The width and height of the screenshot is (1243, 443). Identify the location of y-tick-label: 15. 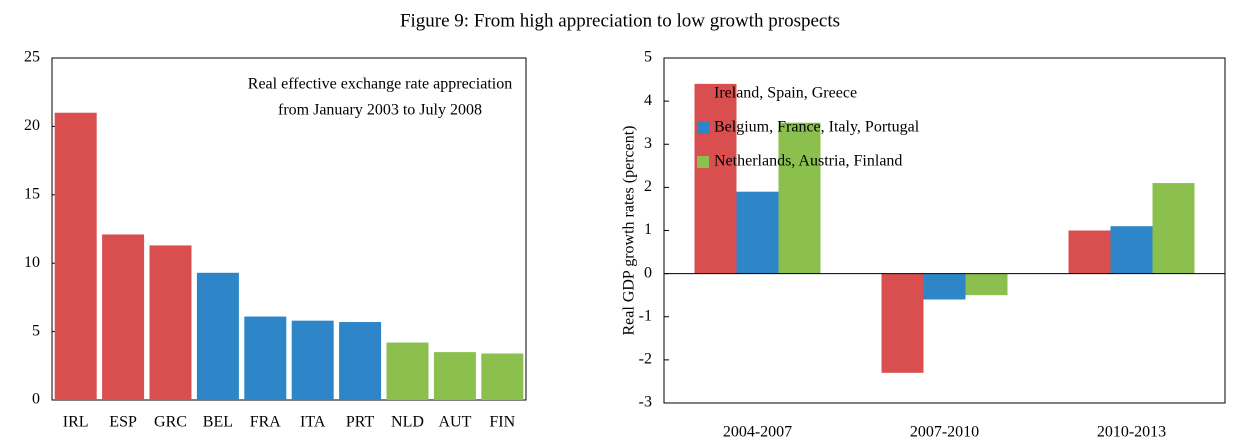
(32, 193).